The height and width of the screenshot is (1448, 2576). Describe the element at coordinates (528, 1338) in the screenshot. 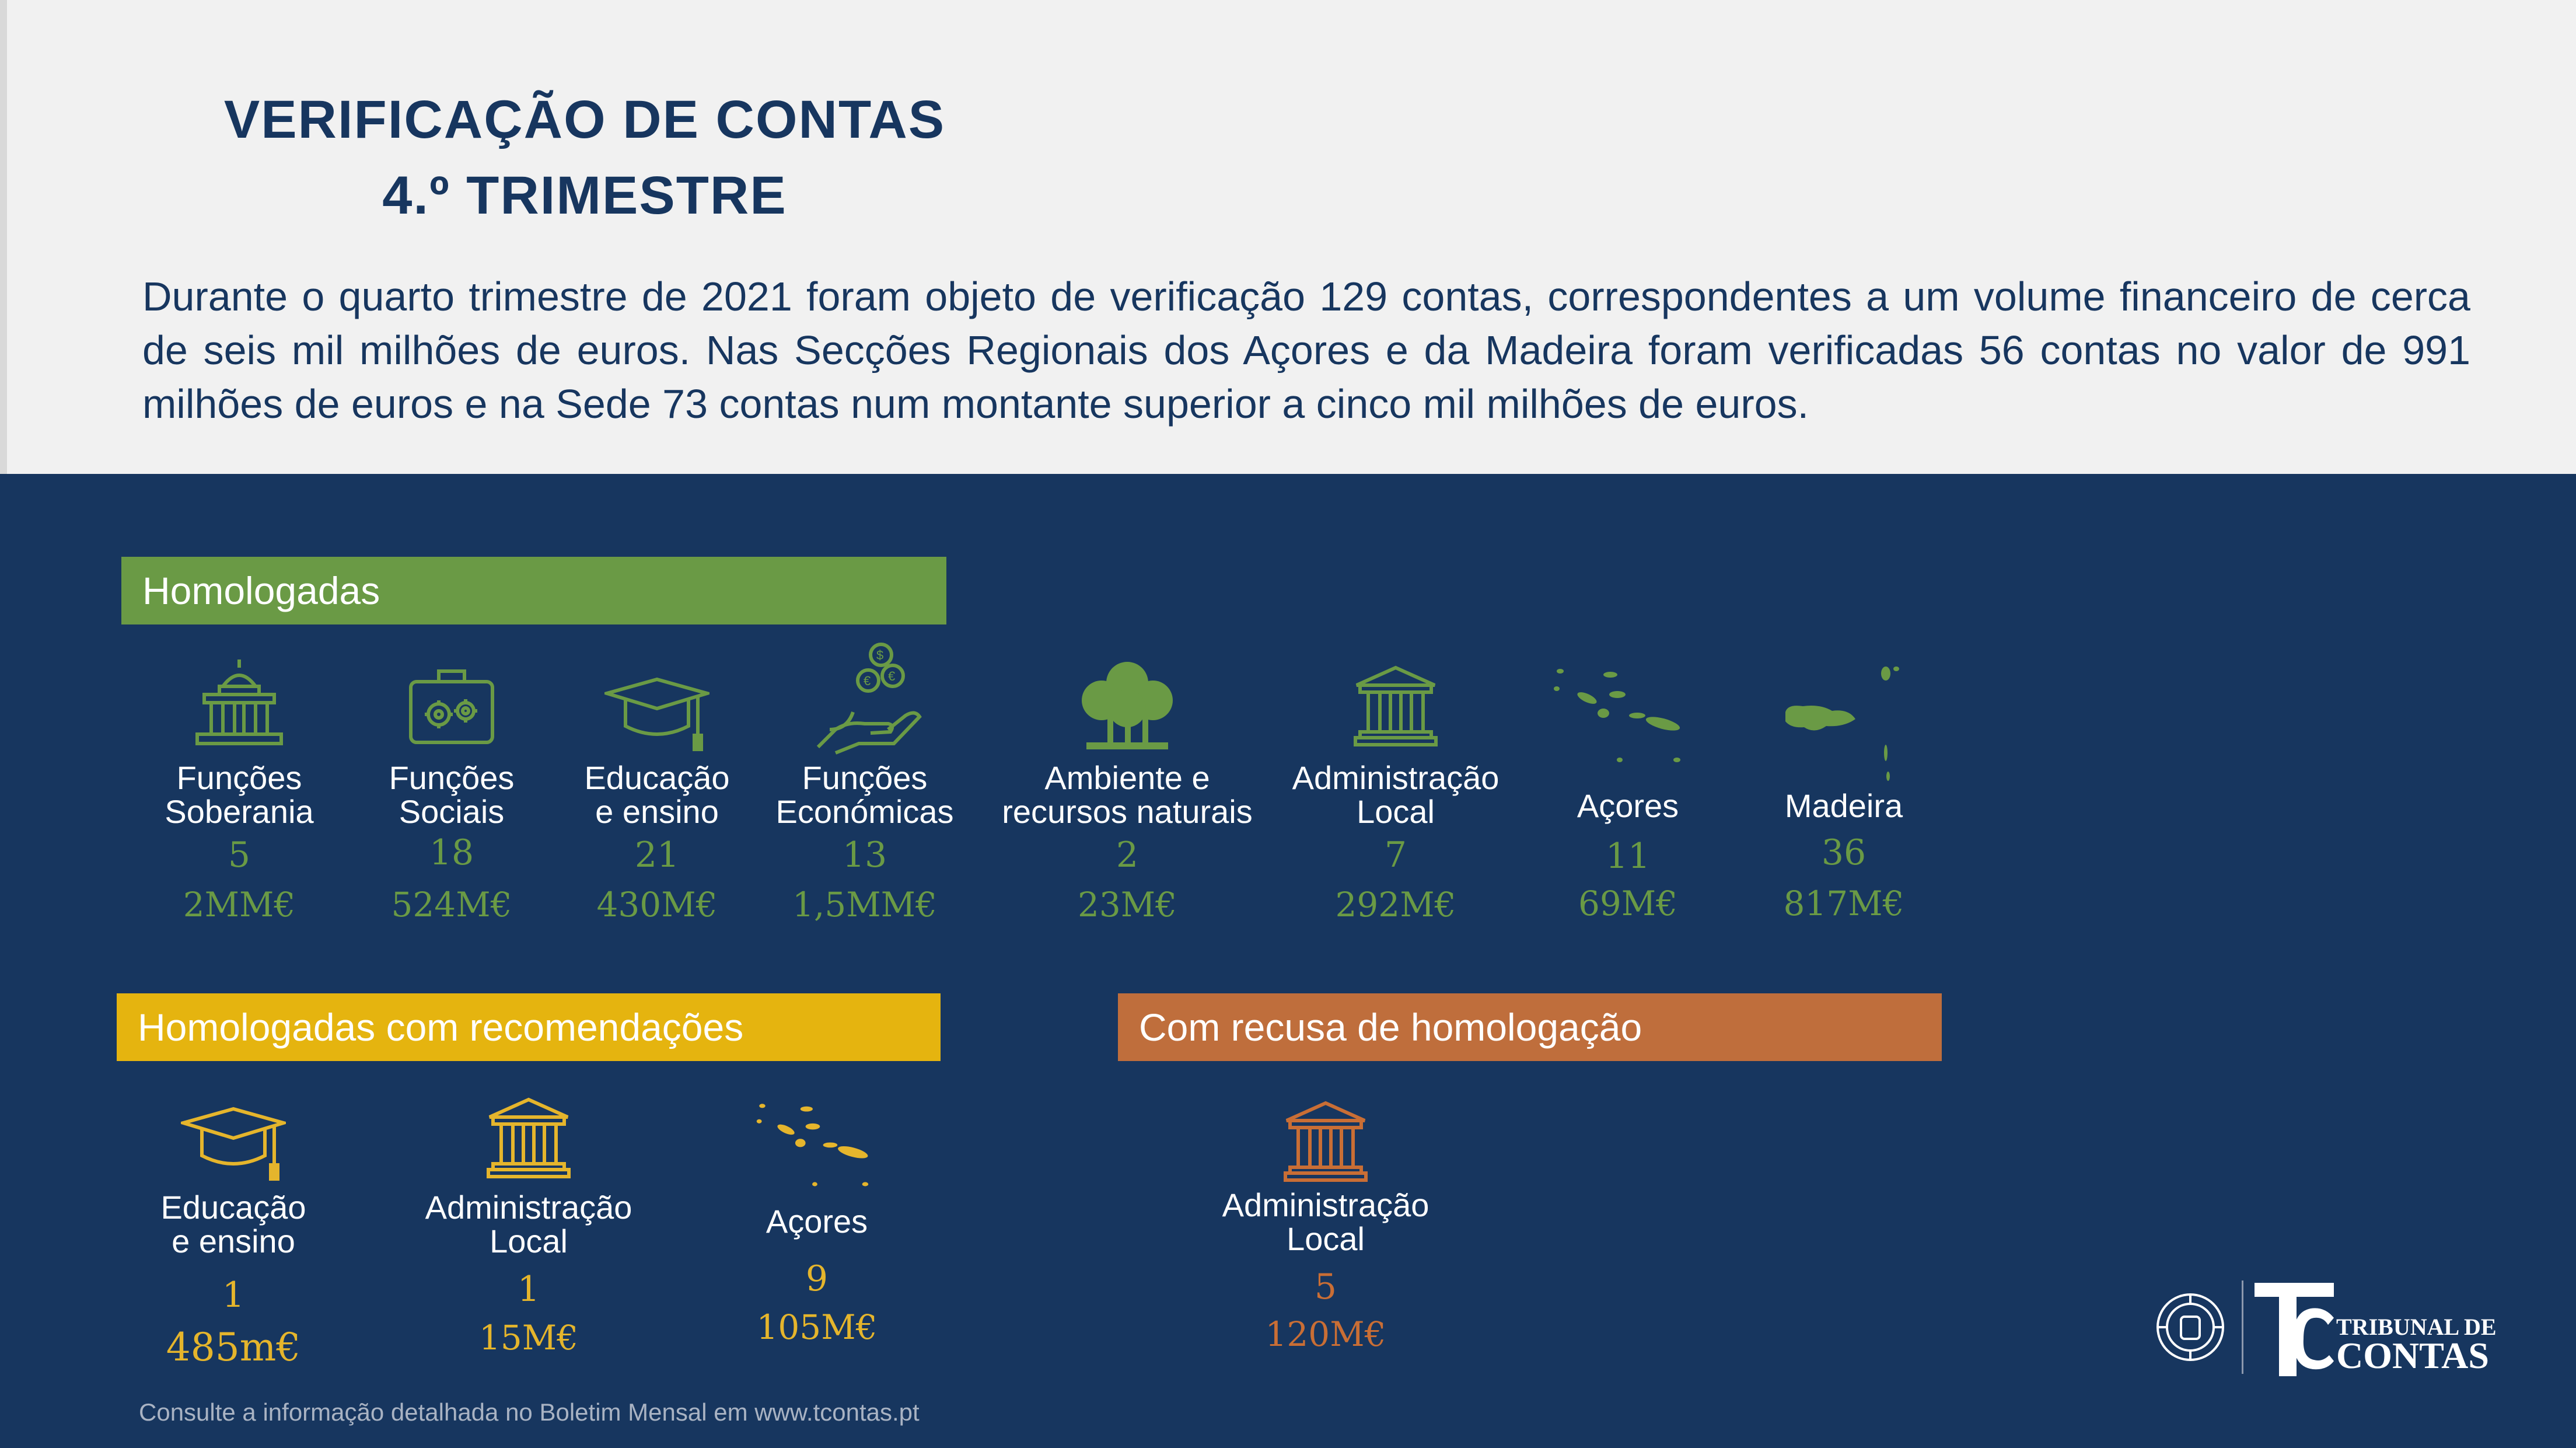

I see `item-value: 15M€` at that location.